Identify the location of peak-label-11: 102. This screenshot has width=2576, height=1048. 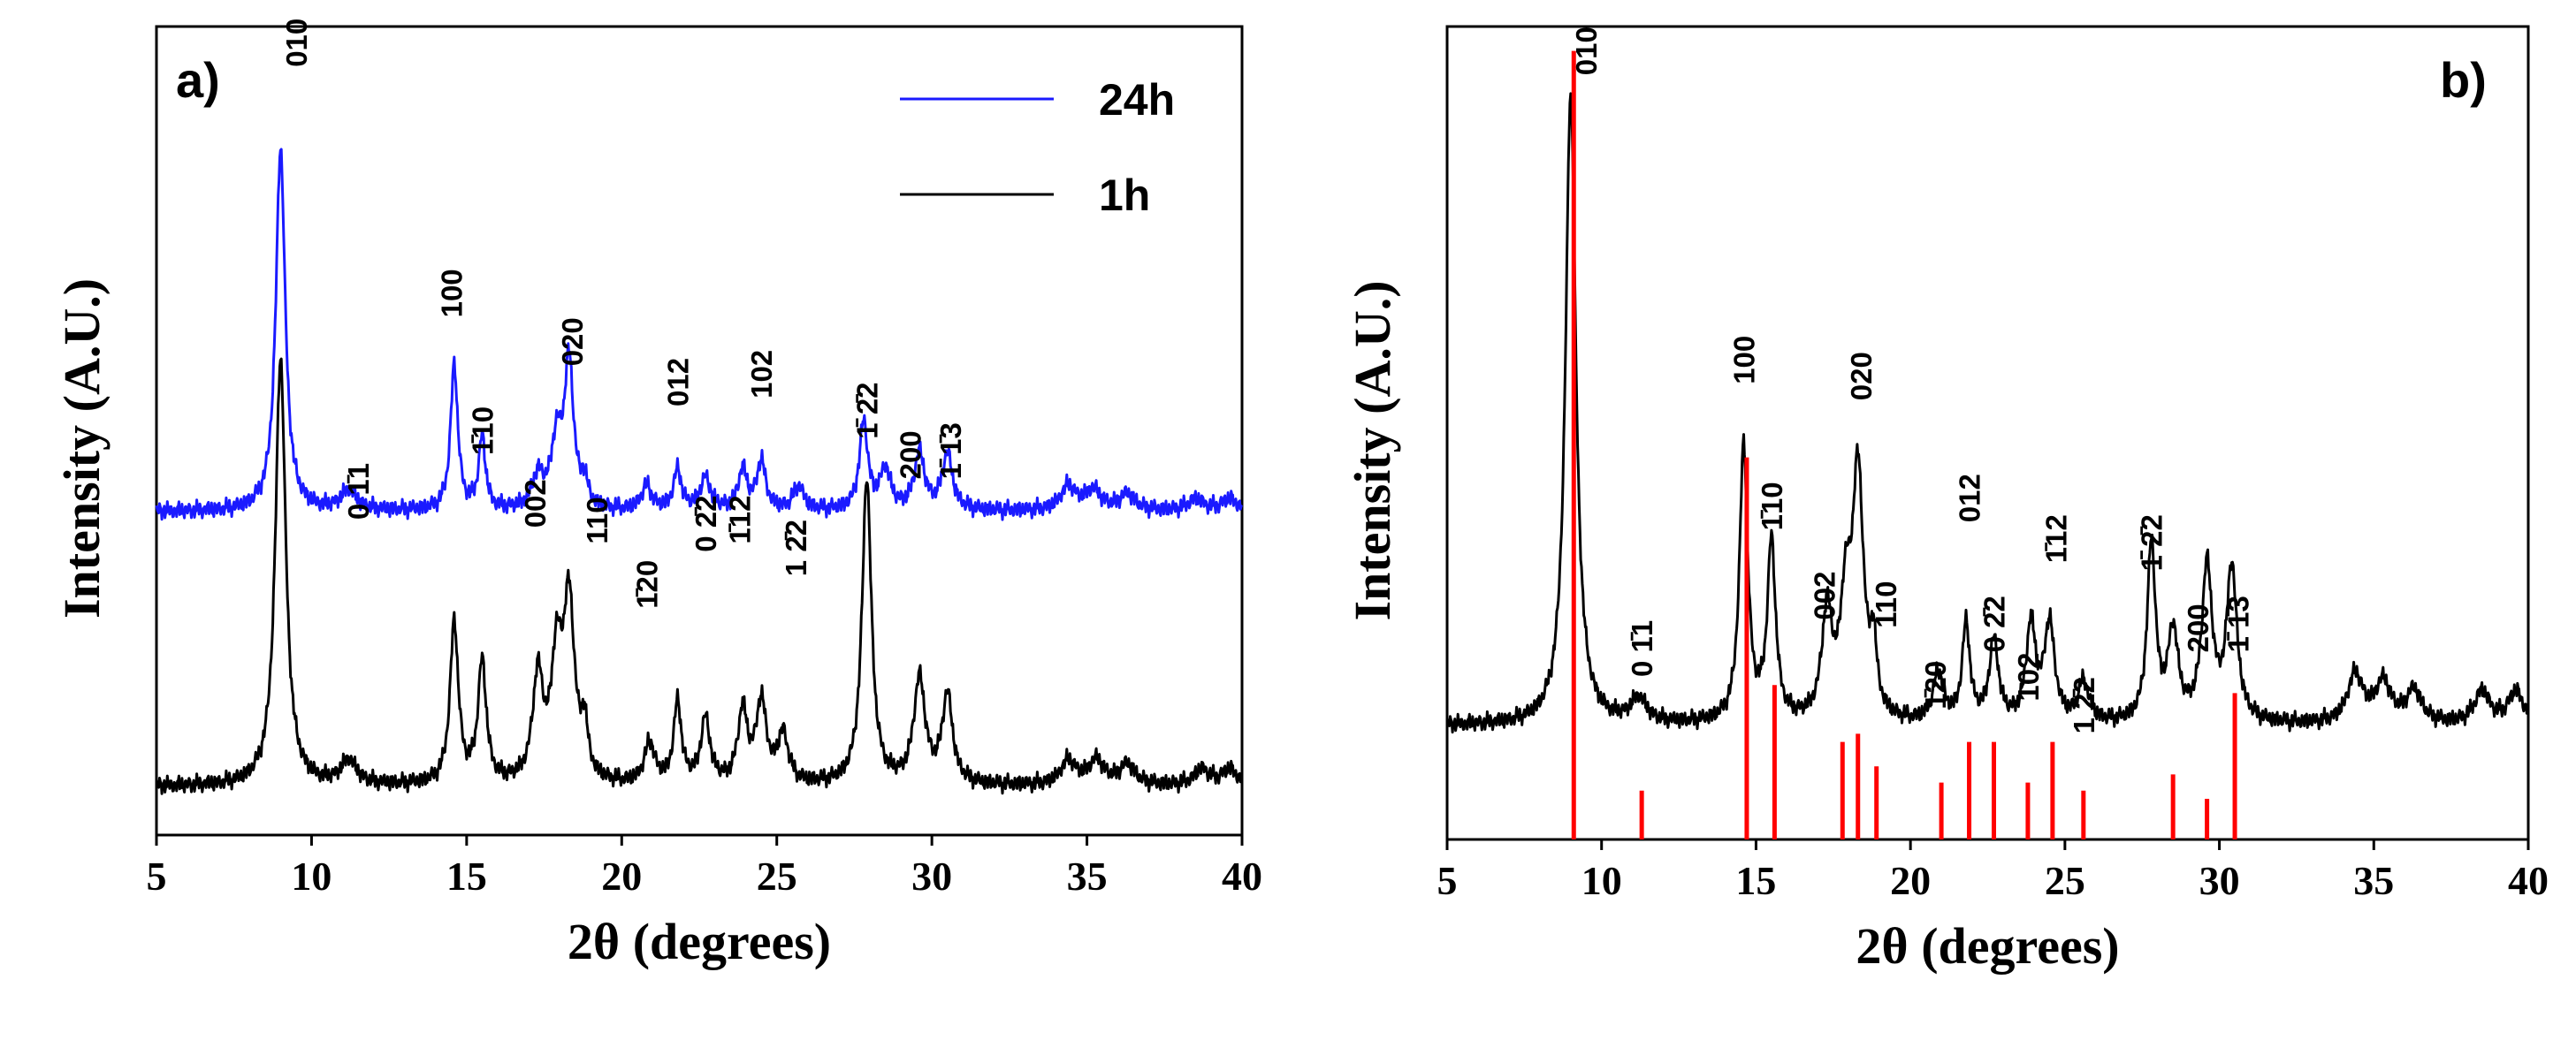
(761, 374).